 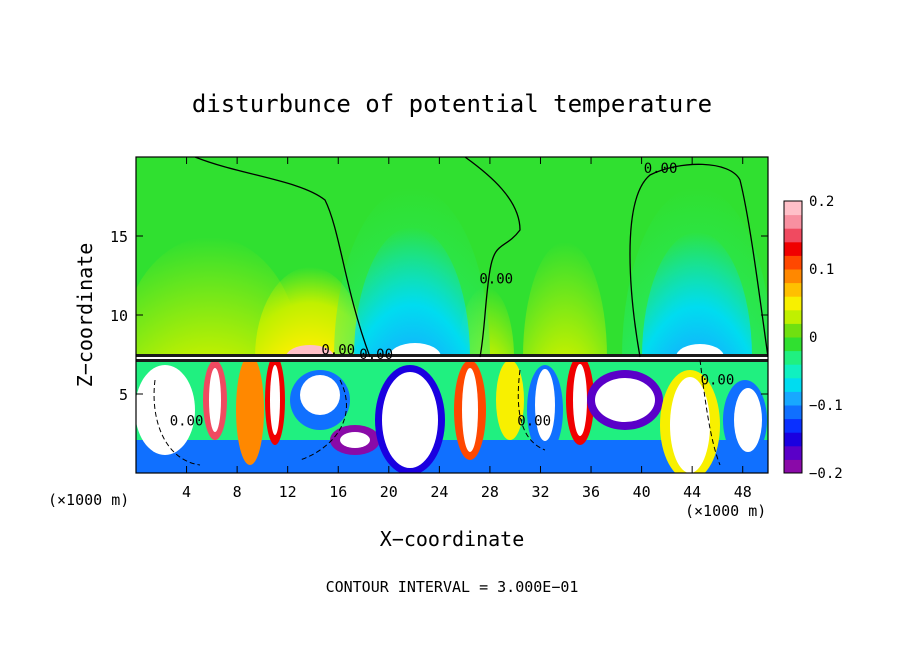 I want to click on contour-interval-note: CONTOUR INTERVAL = 3.000E−01, so click(x=452, y=587).